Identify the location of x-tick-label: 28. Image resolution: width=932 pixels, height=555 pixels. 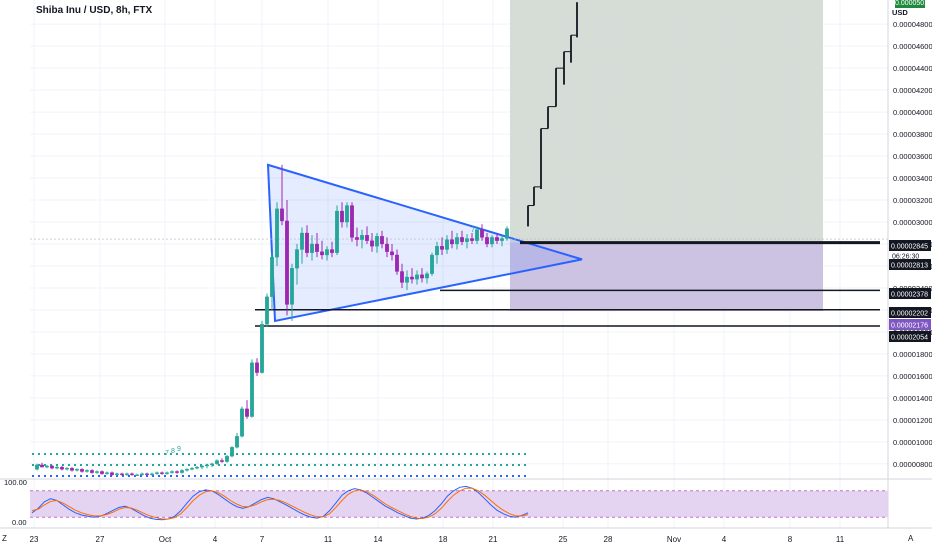
(608, 539).